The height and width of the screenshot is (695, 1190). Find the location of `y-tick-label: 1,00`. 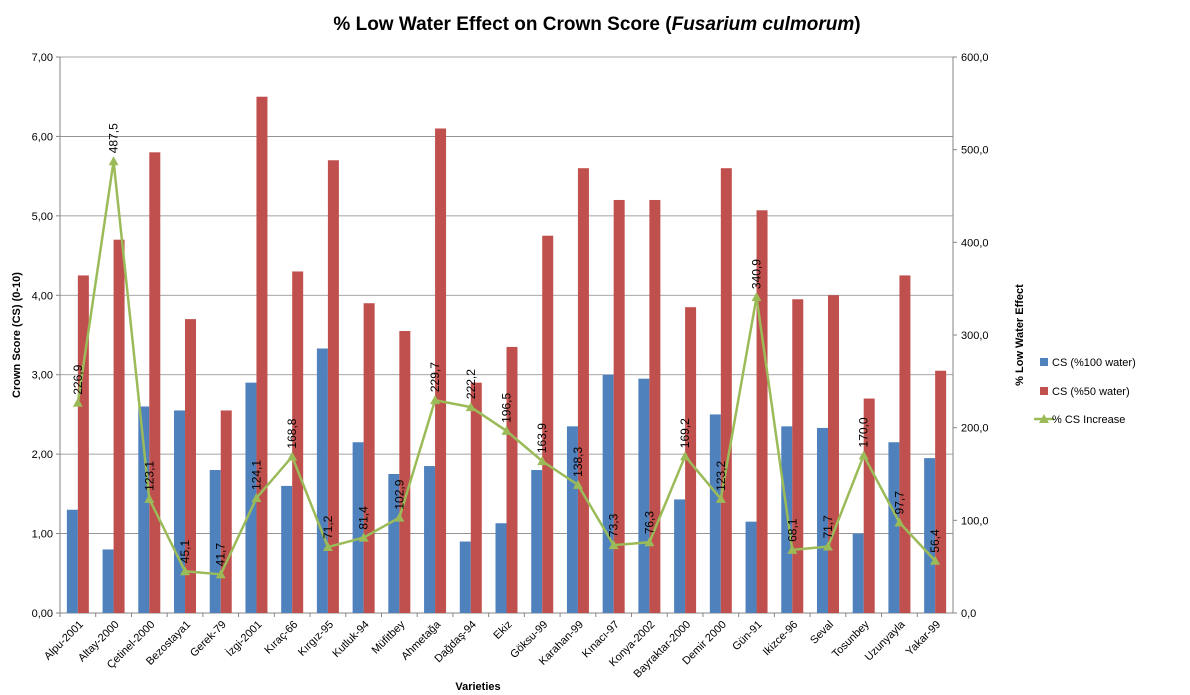

y-tick-label: 1,00 is located at coordinates (42, 535).